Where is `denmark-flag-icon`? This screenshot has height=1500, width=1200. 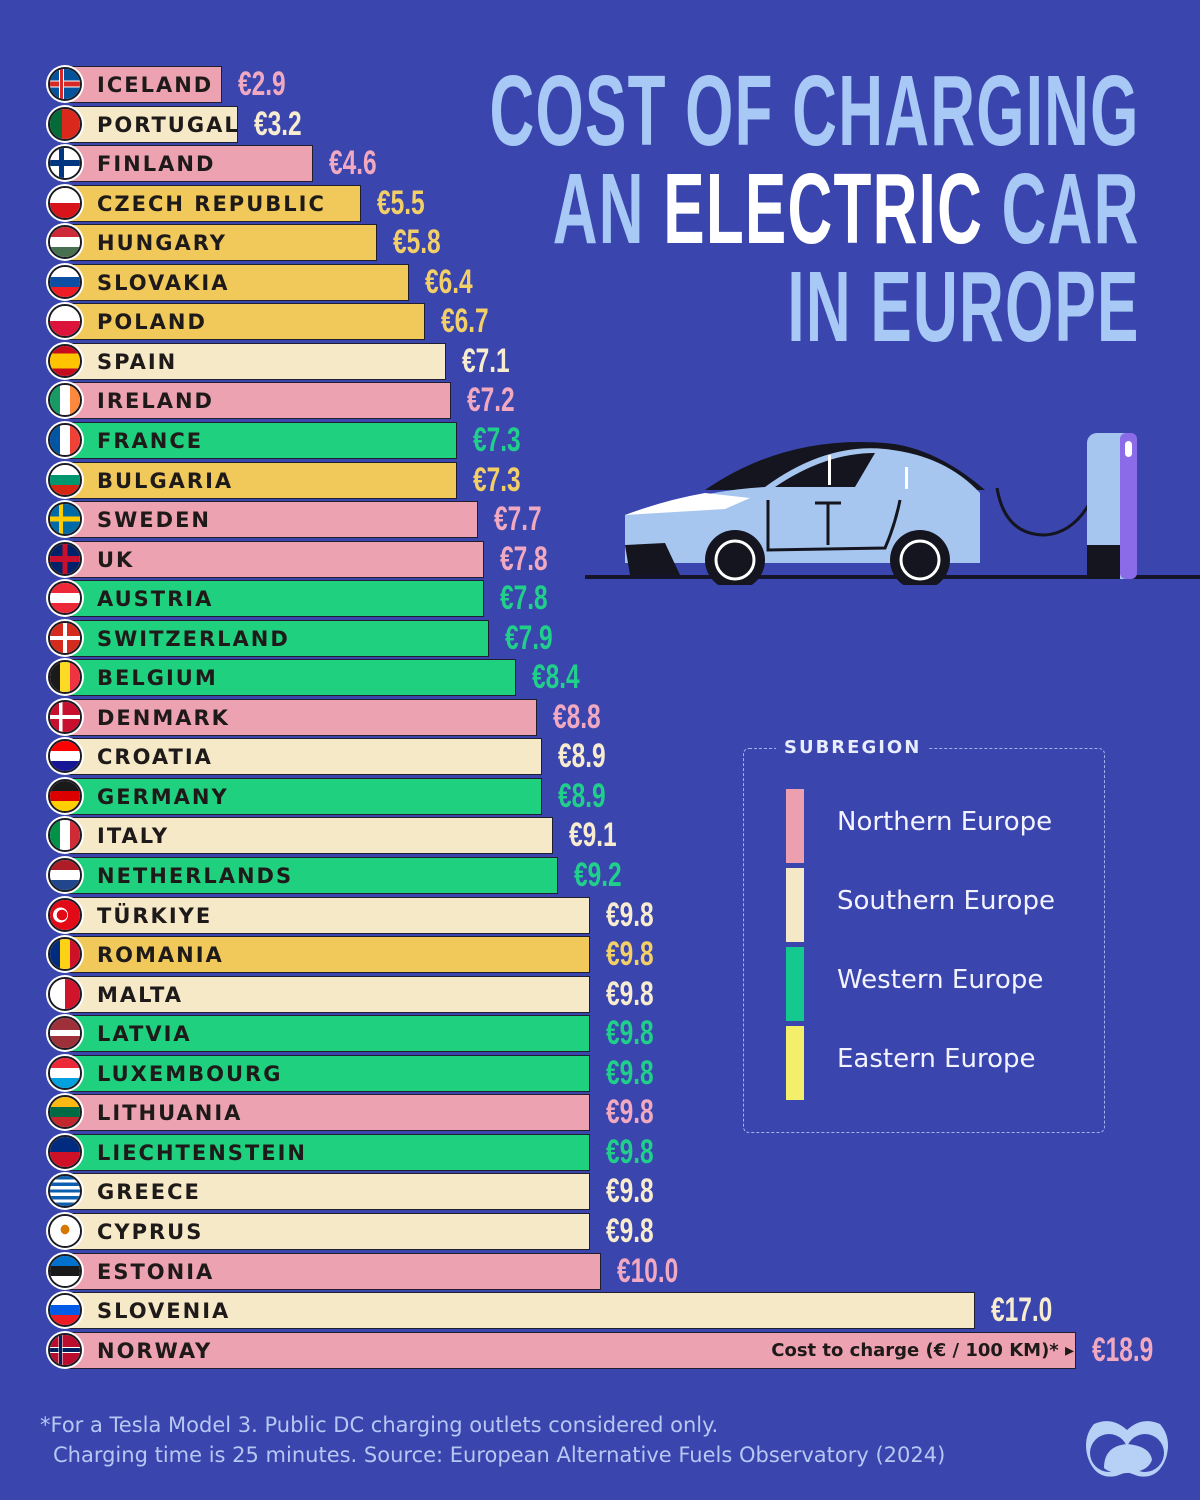 denmark-flag-icon is located at coordinates (65, 716).